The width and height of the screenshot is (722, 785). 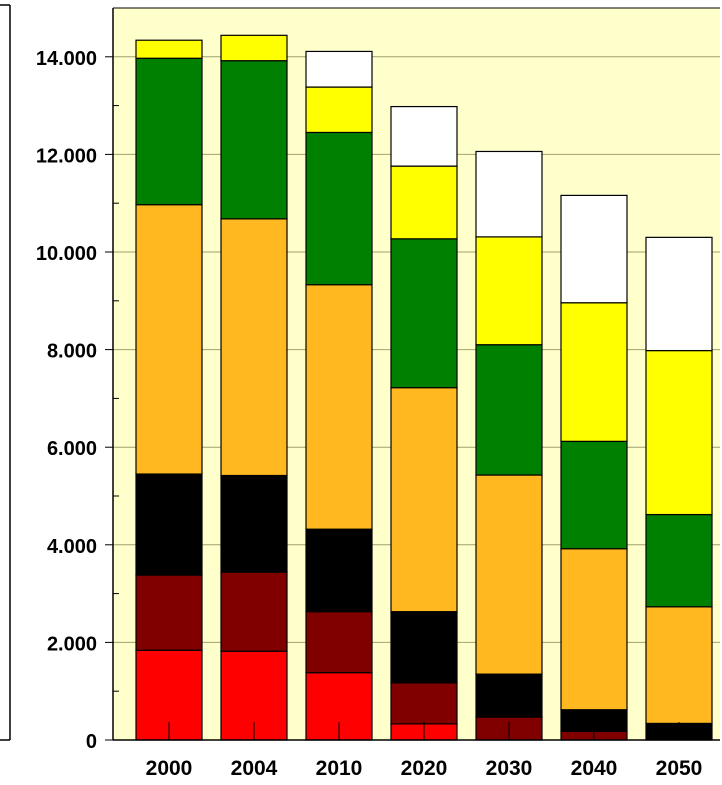 I want to click on y-tick-label: 0, so click(x=91, y=742).